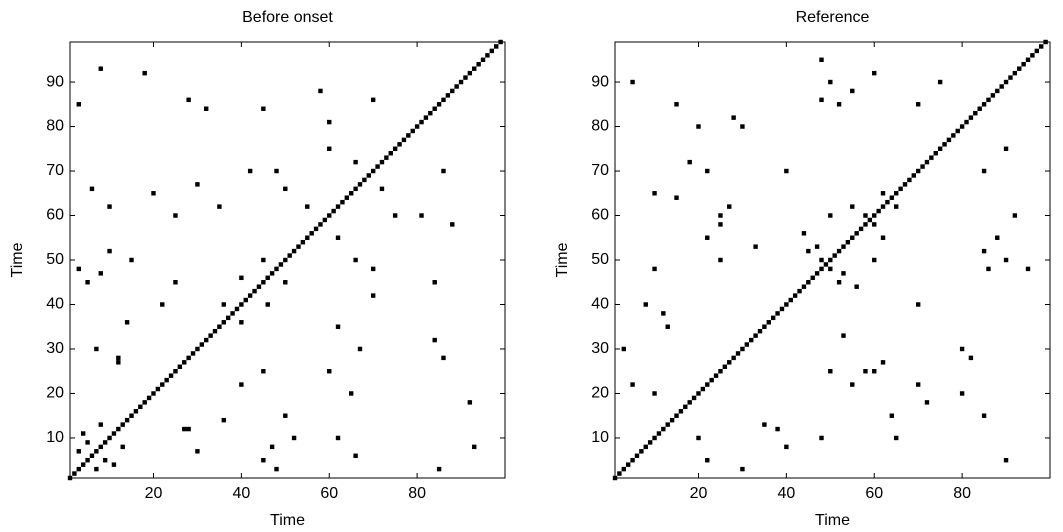 The width and height of the screenshot is (1063, 532). Describe the element at coordinates (600, 304) in the screenshot. I see `y-tick-label: 40` at that location.